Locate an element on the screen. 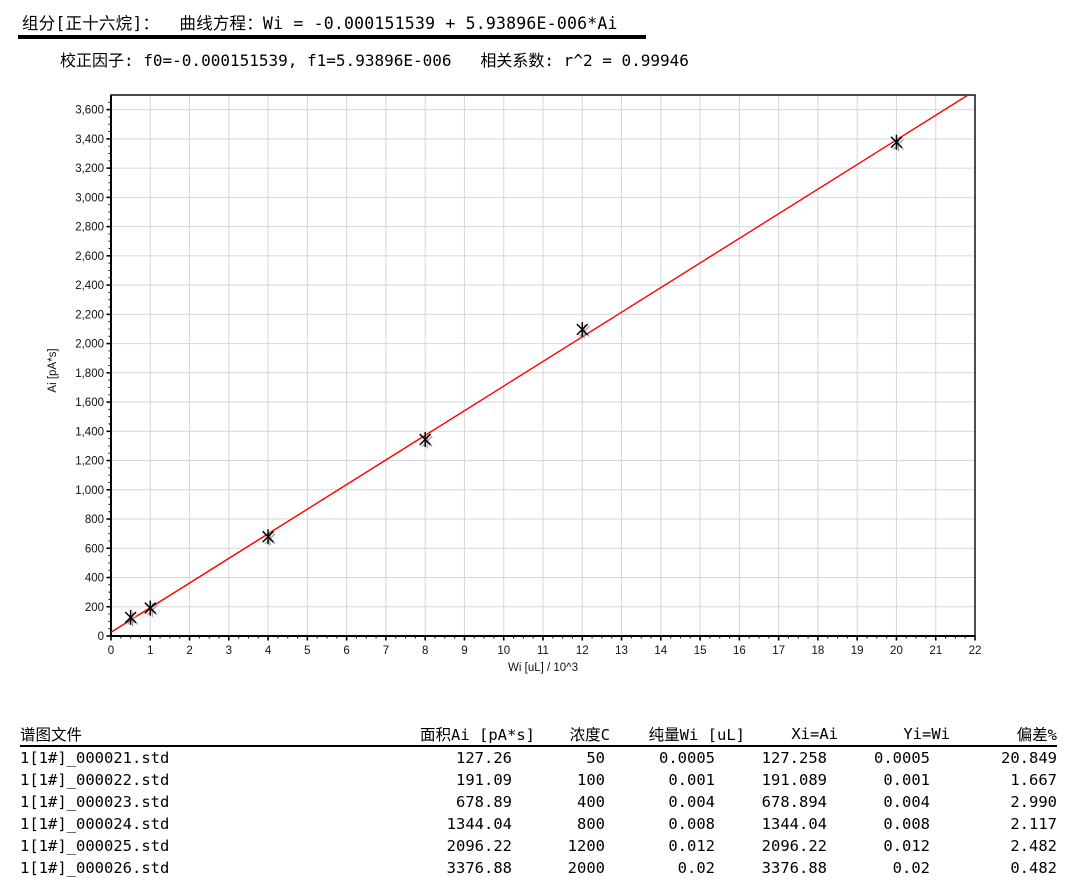 The height and width of the screenshot is (894, 1078). table-cell: 678.89 is located at coordinates (484, 802).